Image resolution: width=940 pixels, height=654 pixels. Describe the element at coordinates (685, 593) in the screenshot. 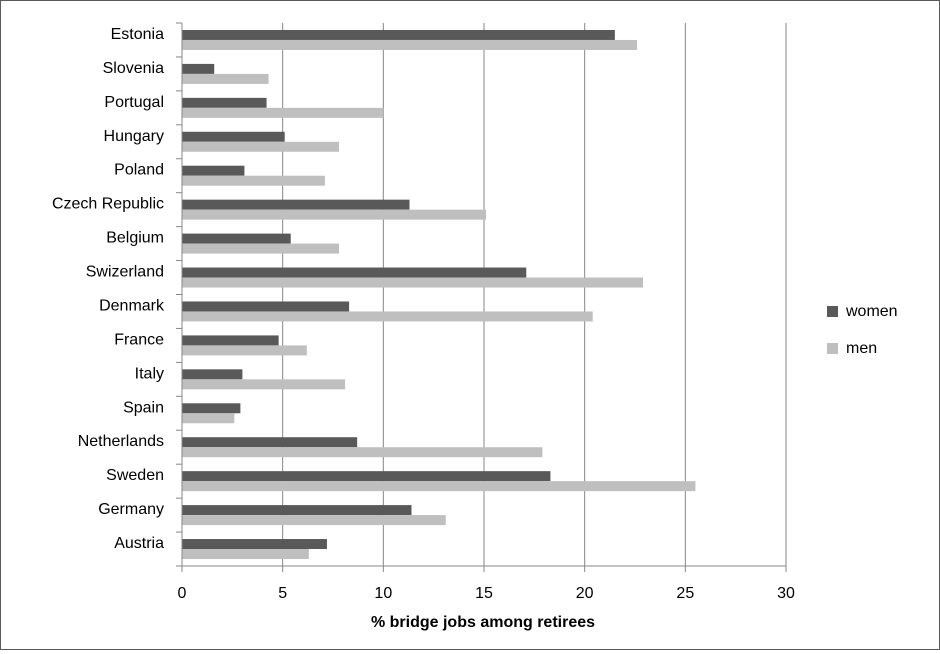

I see `x-tick-label: 25` at that location.